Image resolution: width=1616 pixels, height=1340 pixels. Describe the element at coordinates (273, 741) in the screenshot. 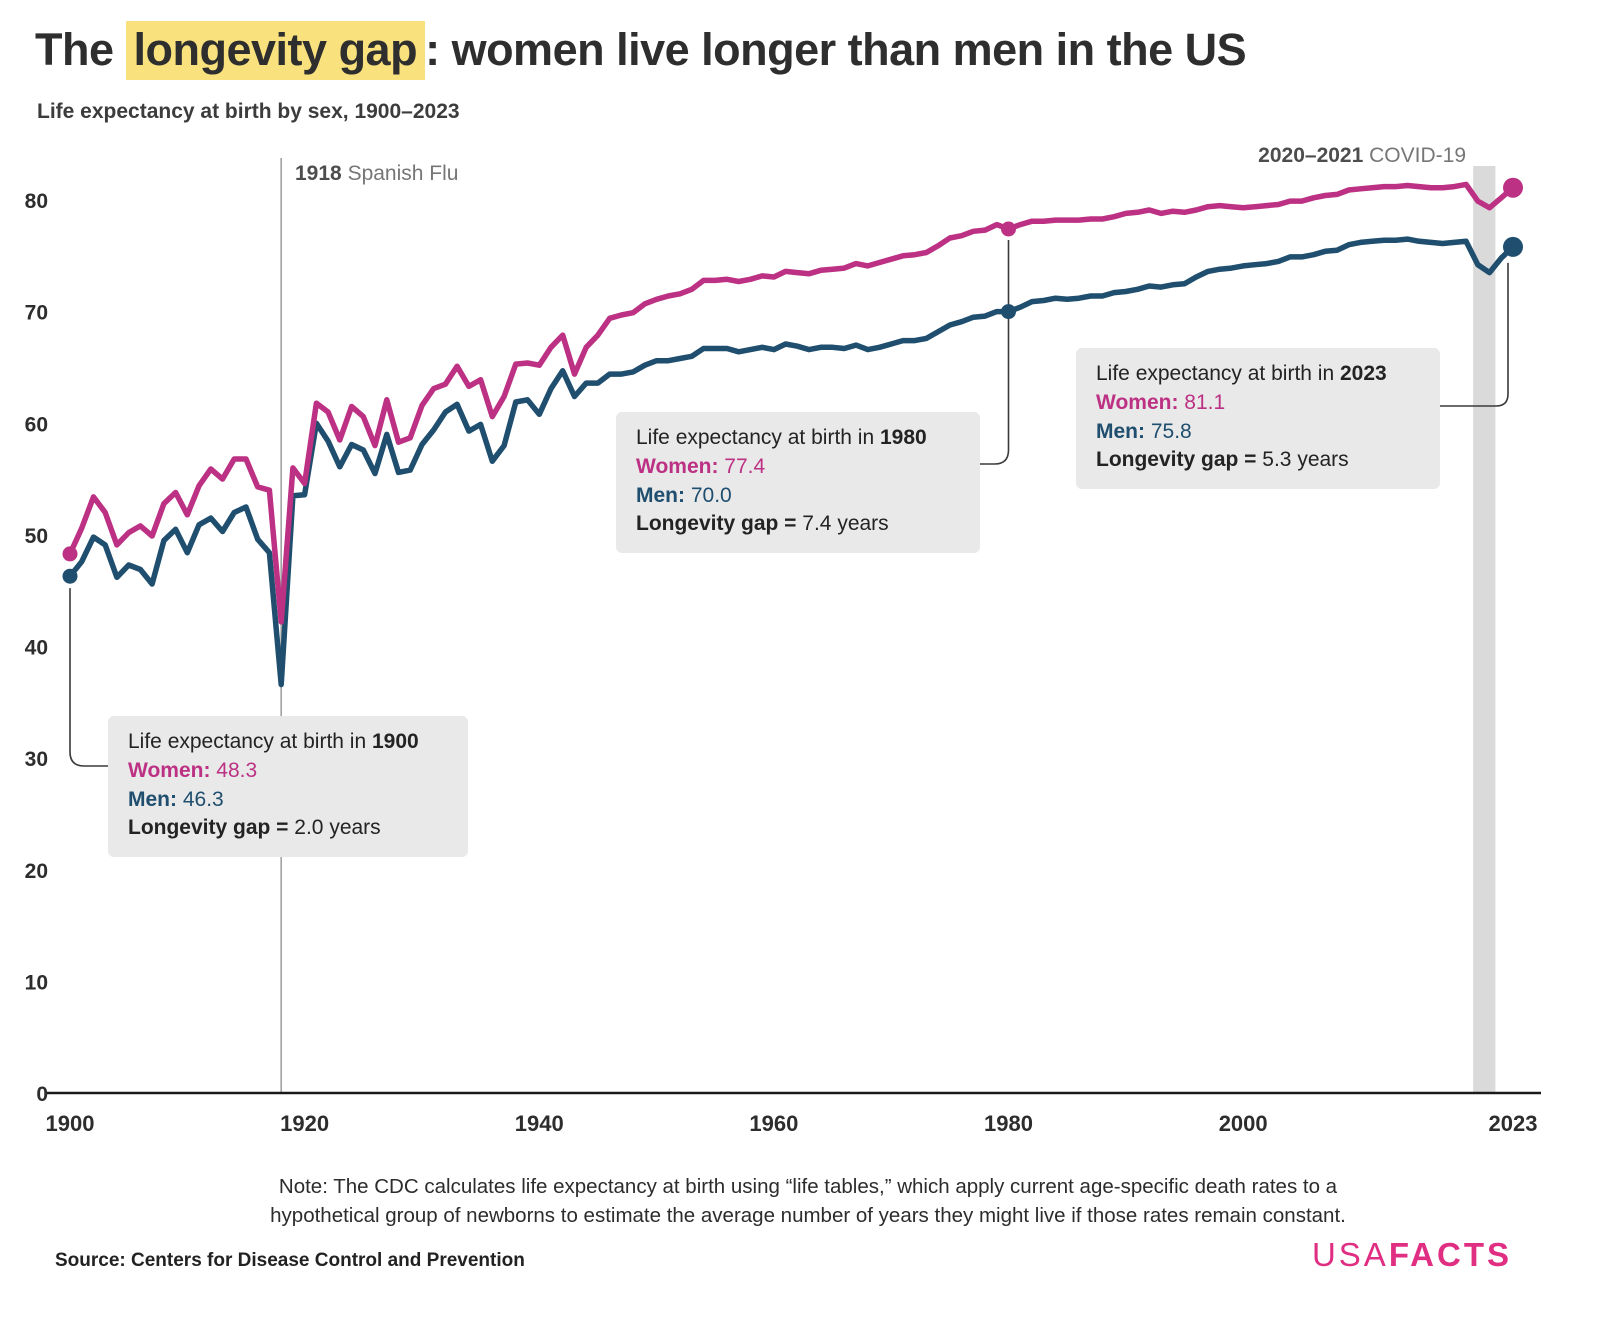

I see `callout-1900-intro: Life expectancy at birth in 1900` at that location.